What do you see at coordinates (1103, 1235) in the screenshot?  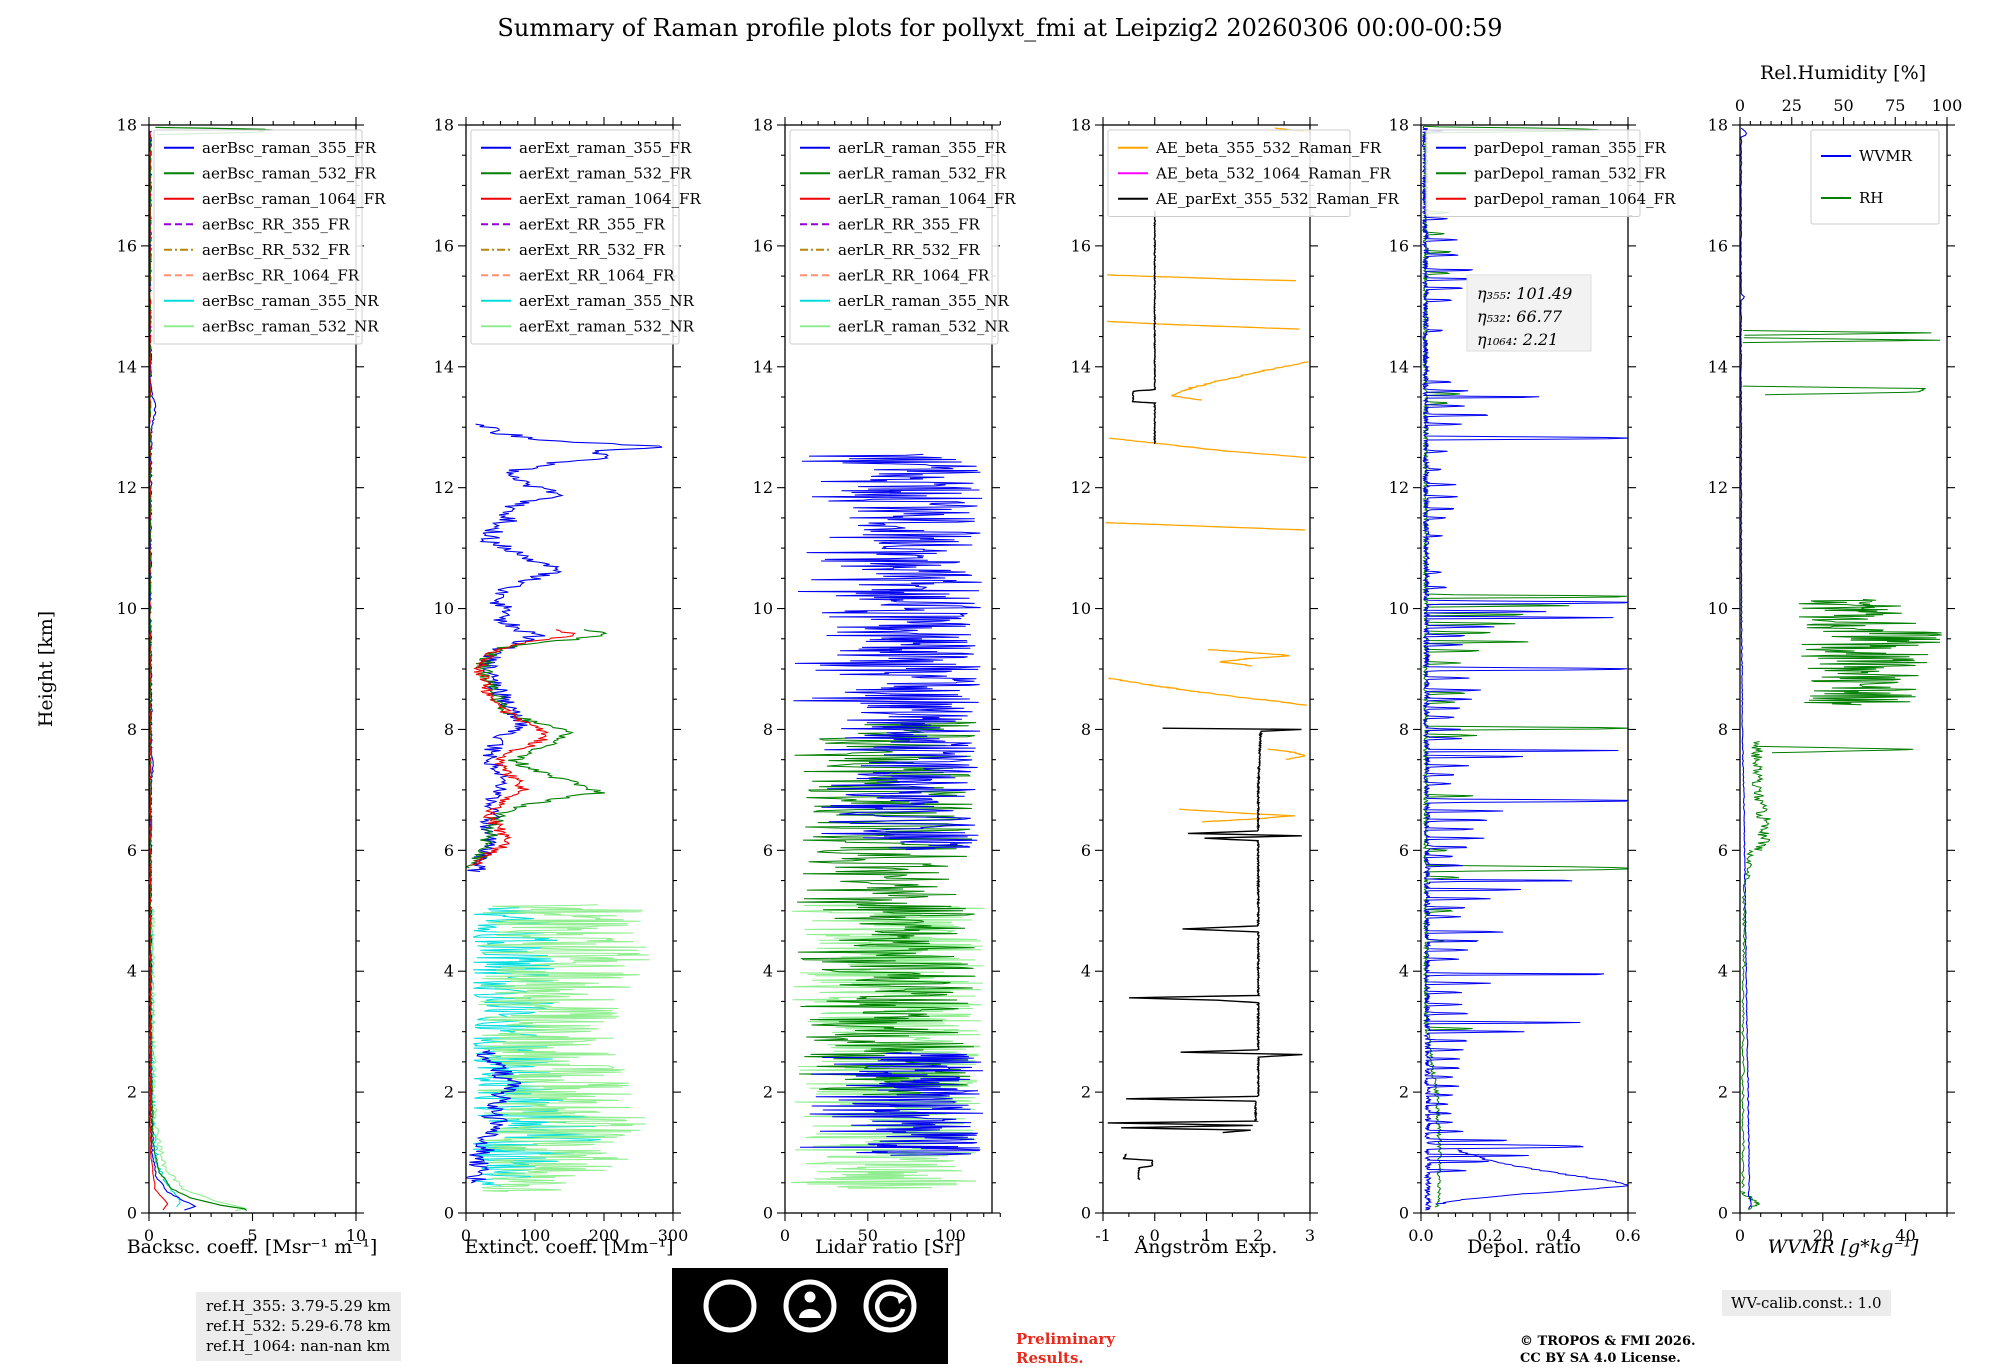 I see `x-tick-label: -1` at bounding box center [1103, 1235].